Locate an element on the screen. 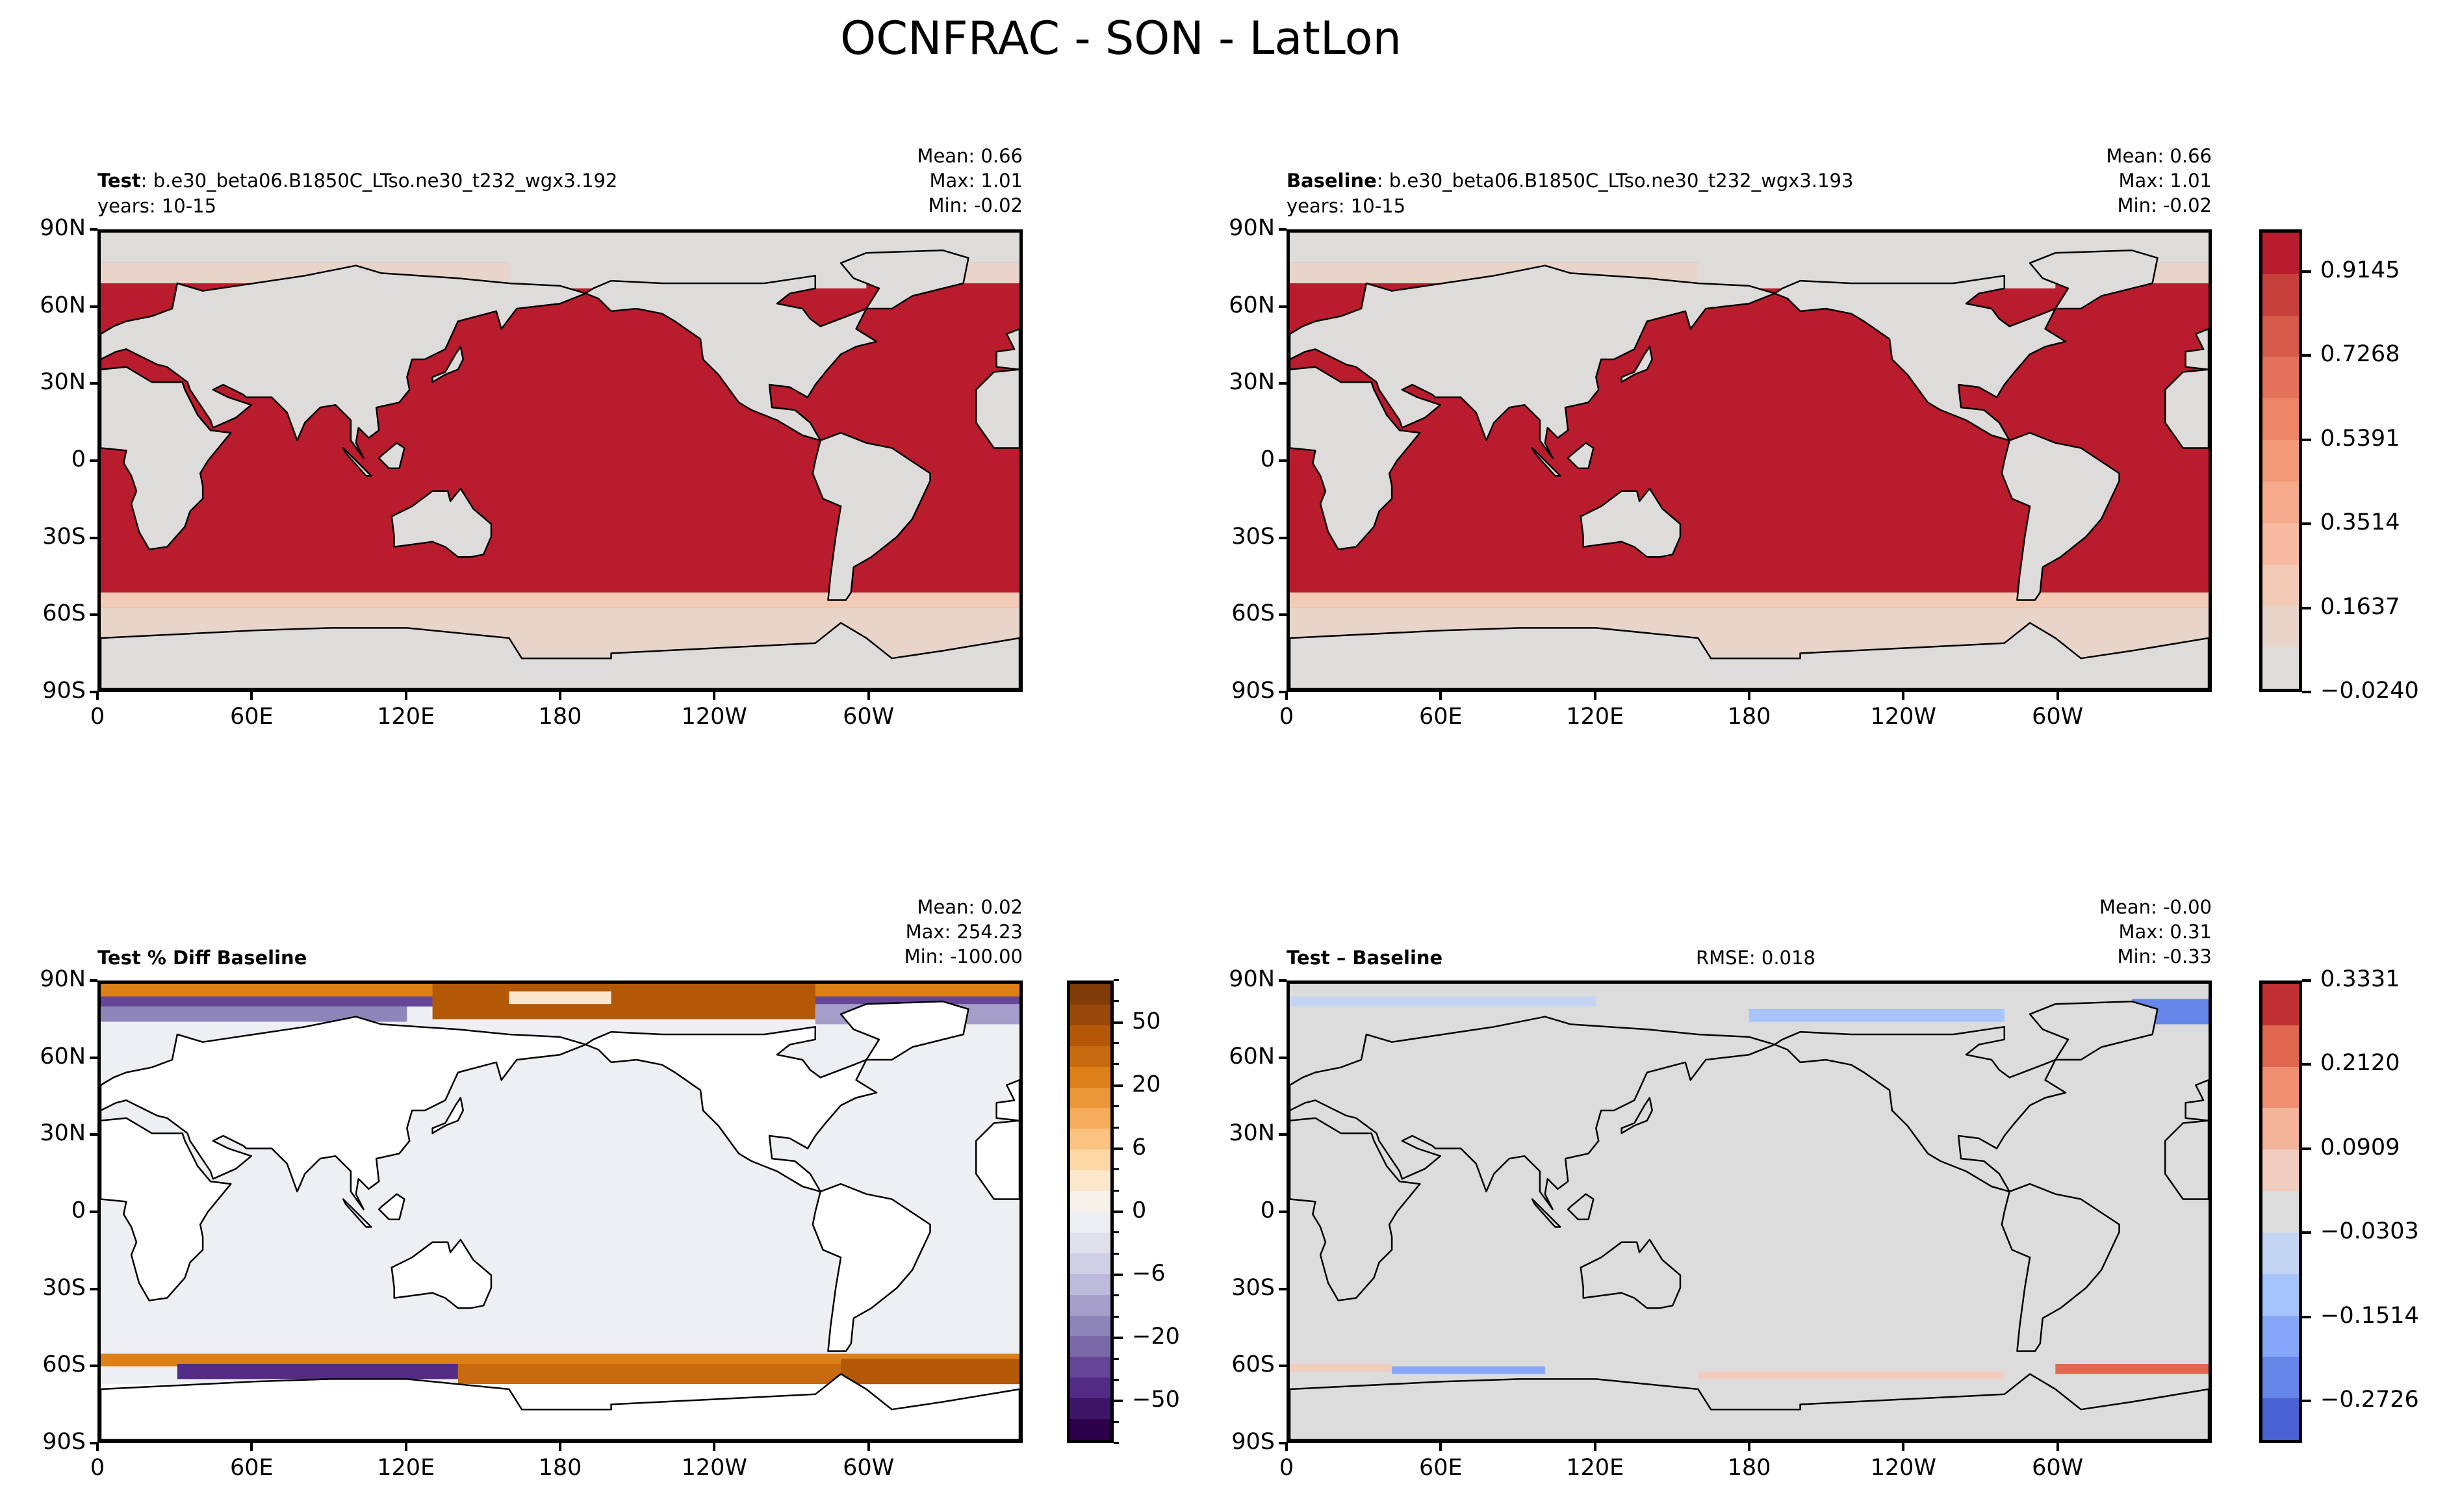 Image resolution: width=2460 pixels, height=1512 pixels. colorbar-tick-label: 0 is located at coordinates (1139, 1211).